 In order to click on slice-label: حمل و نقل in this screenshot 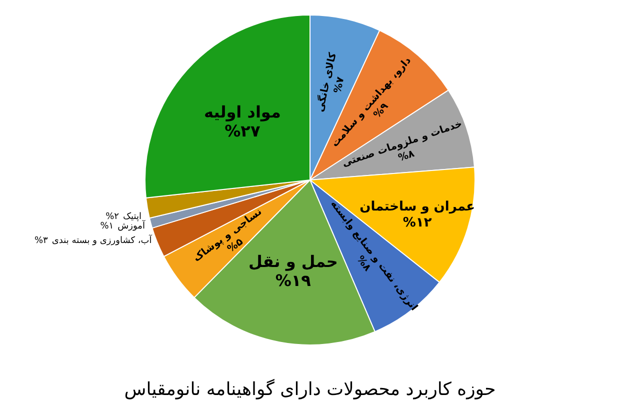, I will do `click(293, 262)`.